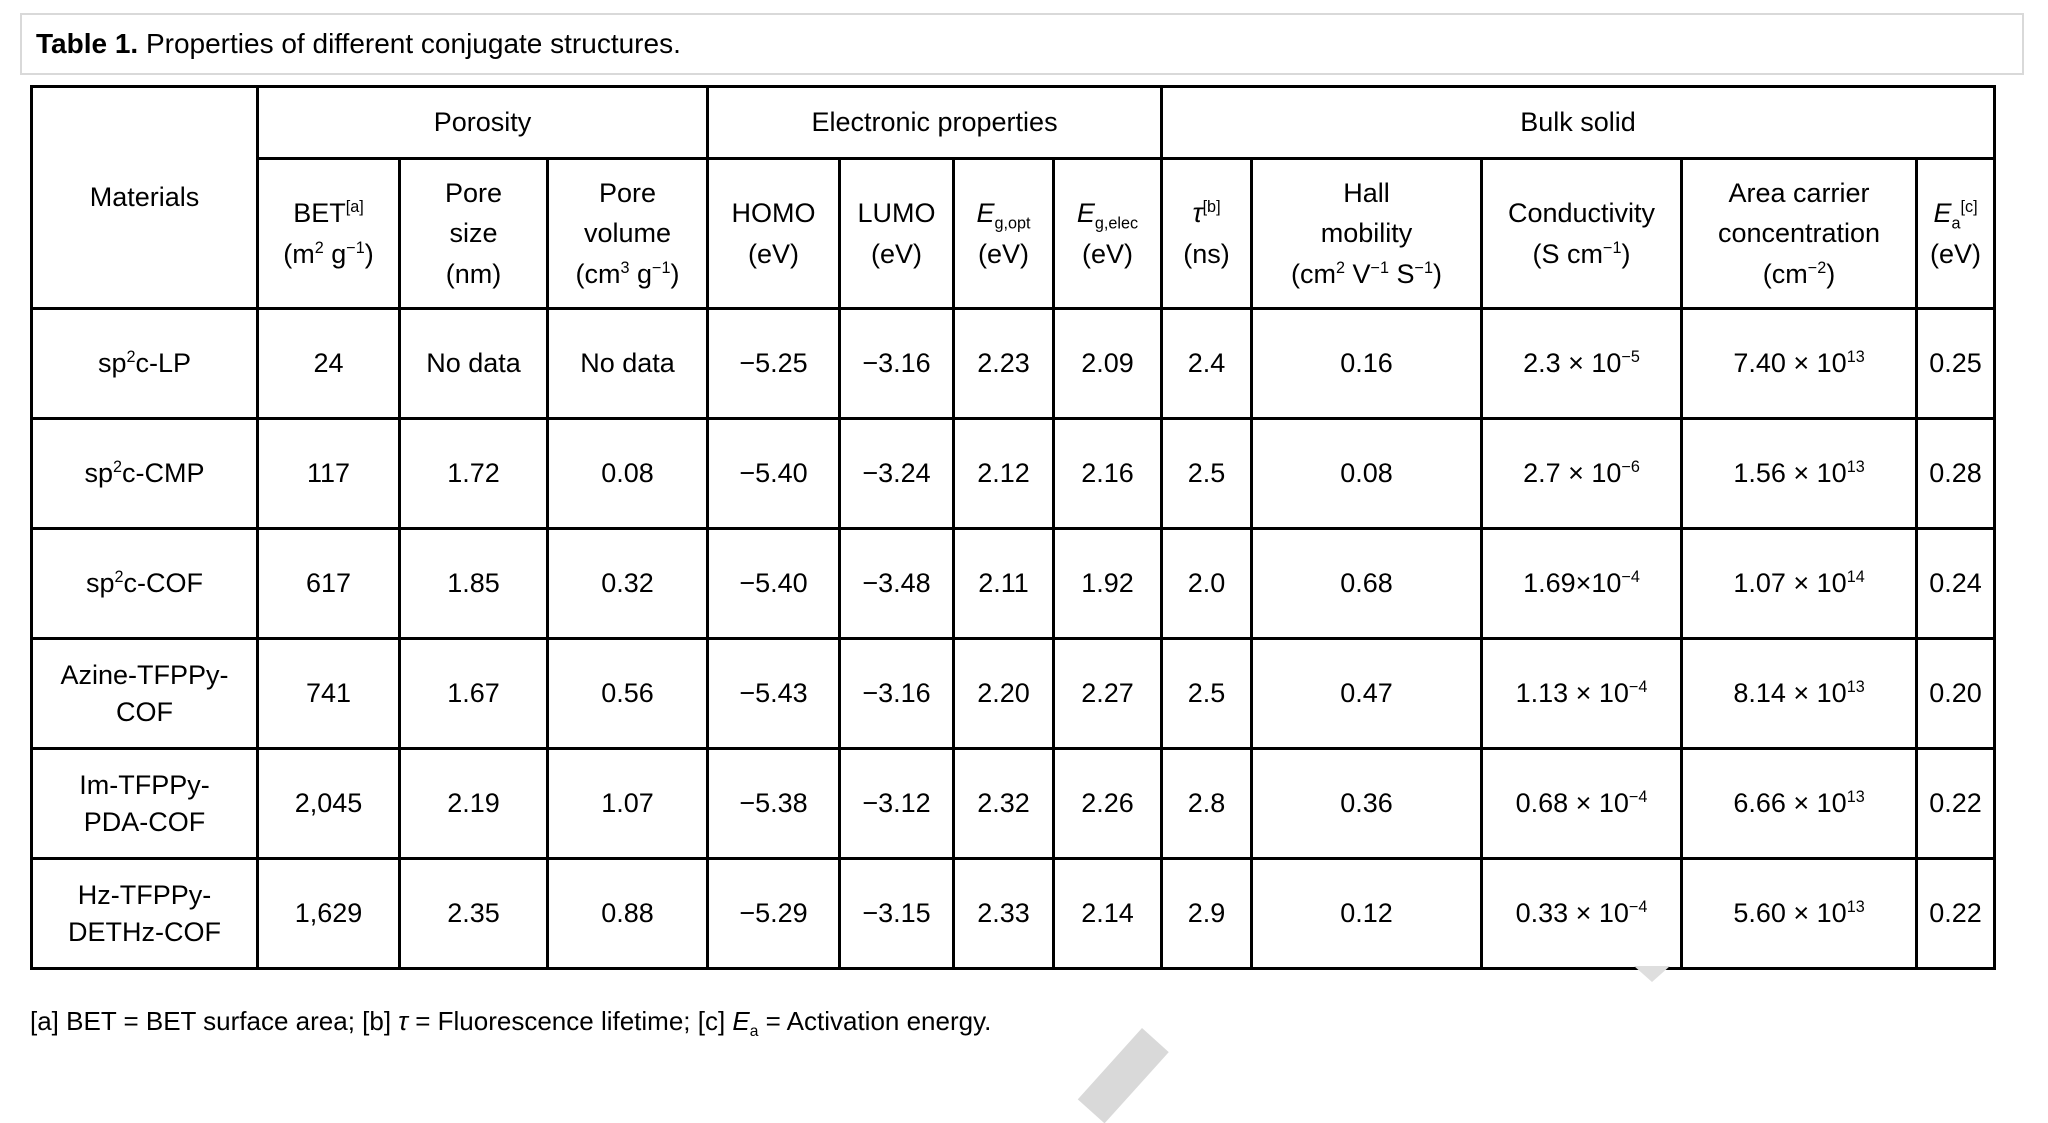 The width and height of the screenshot is (2048, 1123). What do you see at coordinates (1207, 803) in the screenshot?
I see `value-cell: 2.8` at bounding box center [1207, 803].